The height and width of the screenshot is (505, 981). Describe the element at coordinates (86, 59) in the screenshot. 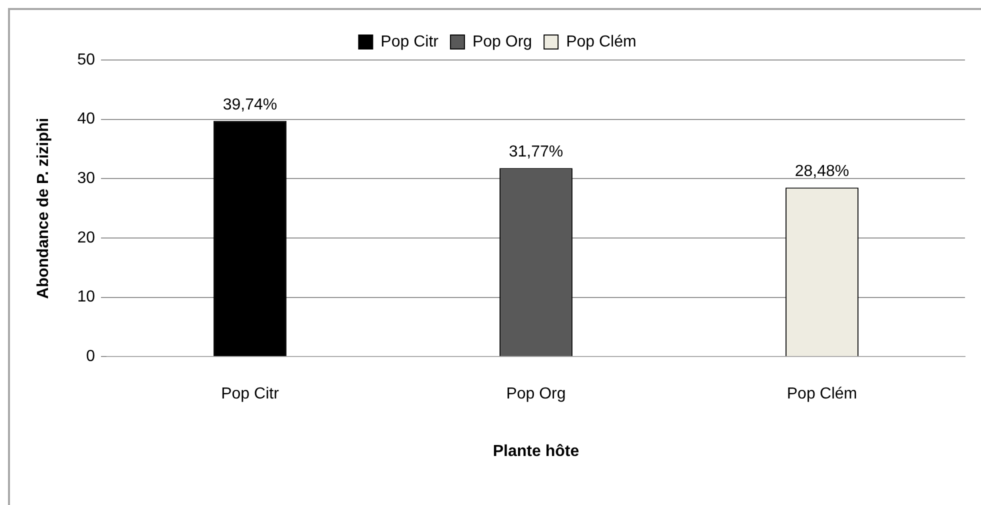

I see `y-tick-label: 50` at that location.